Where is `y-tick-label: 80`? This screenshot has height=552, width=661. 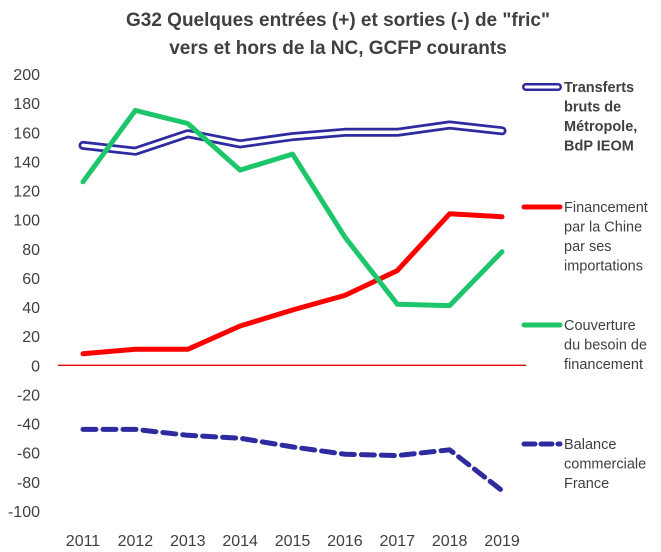
y-tick-label: 80 is located at coordinates (31, 250).